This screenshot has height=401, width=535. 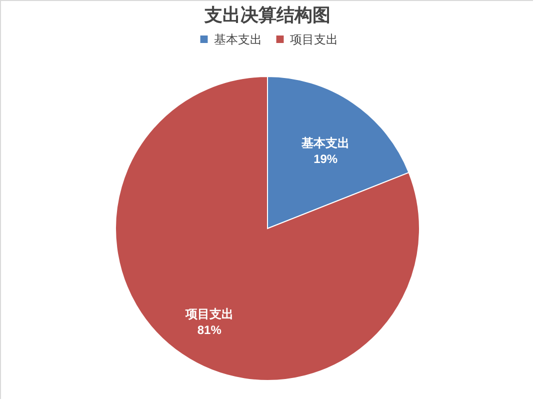 I want to click on data-label: 81%, so click(x=209, y=329).